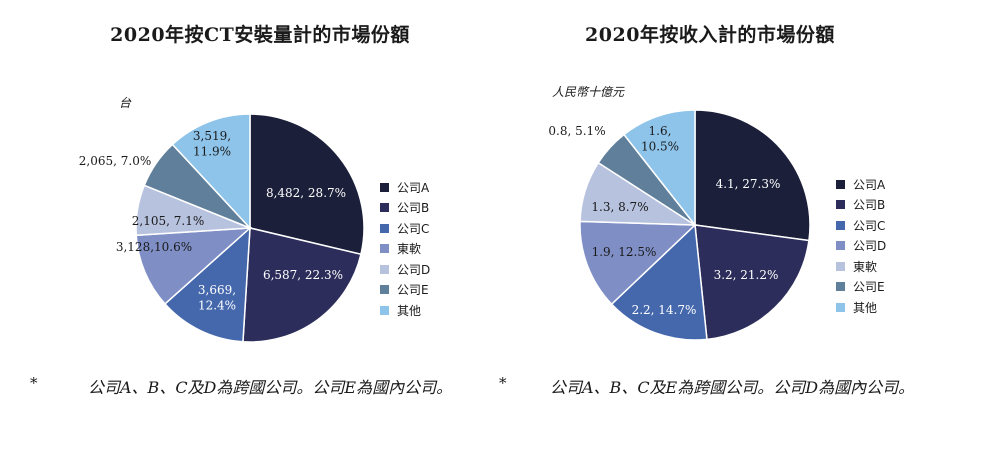  Describe the element at coordinates (748, 184) in the screenshot. I see `data-label-1: 4.1, 27.3%` at that location.